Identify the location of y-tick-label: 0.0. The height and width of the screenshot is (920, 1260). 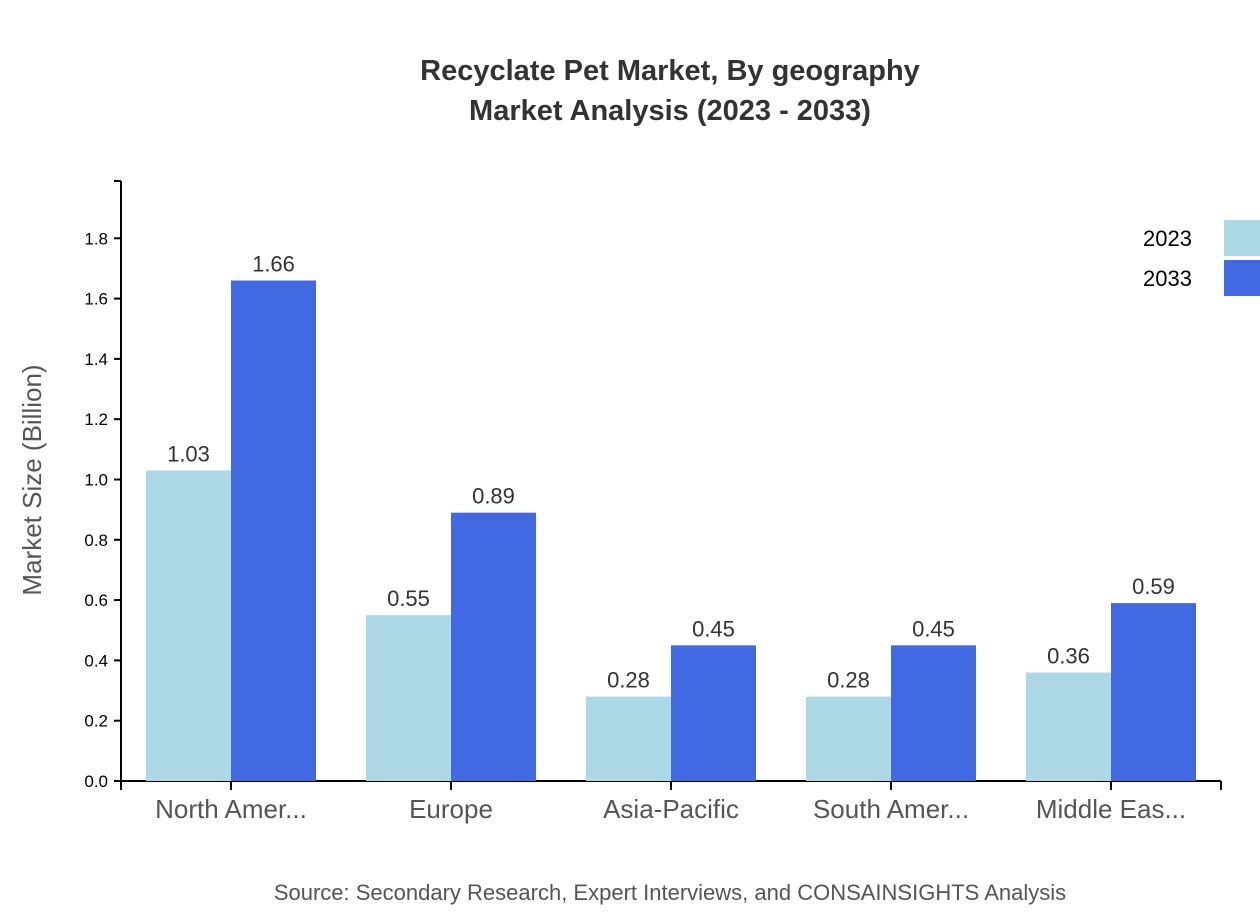
(96, 781).